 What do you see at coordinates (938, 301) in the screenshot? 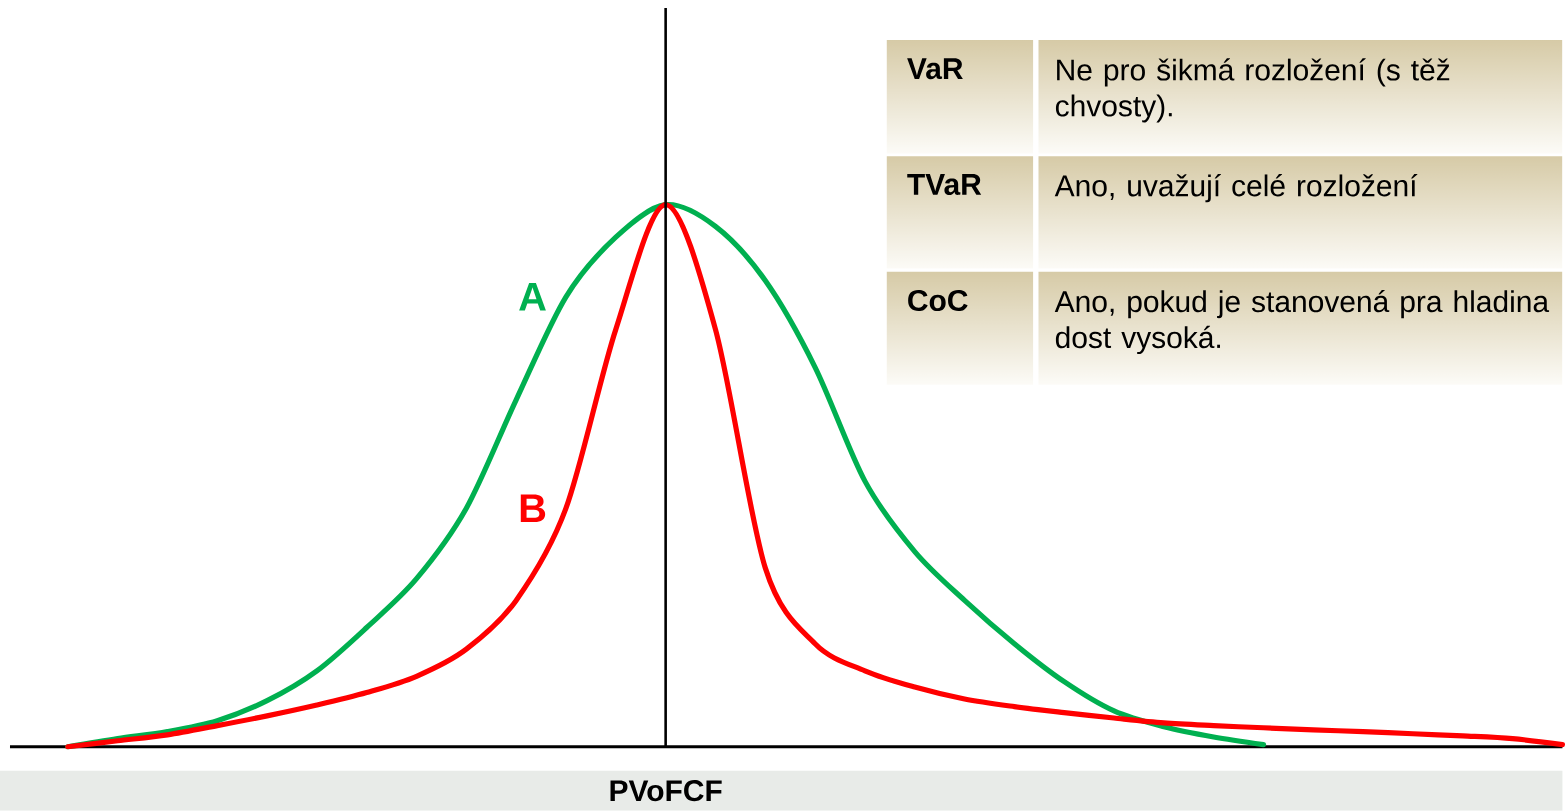
I see `annotation: CoC` at bounding box center [938, 301].